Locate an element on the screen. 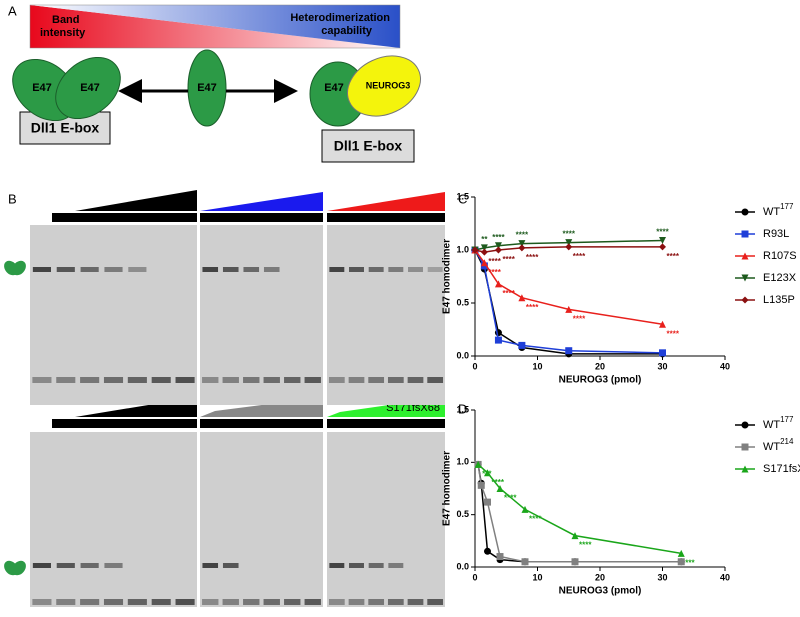 This screenshot has height=617, width=800. x-tick-label: 20 is located at coordinates (600, 366).